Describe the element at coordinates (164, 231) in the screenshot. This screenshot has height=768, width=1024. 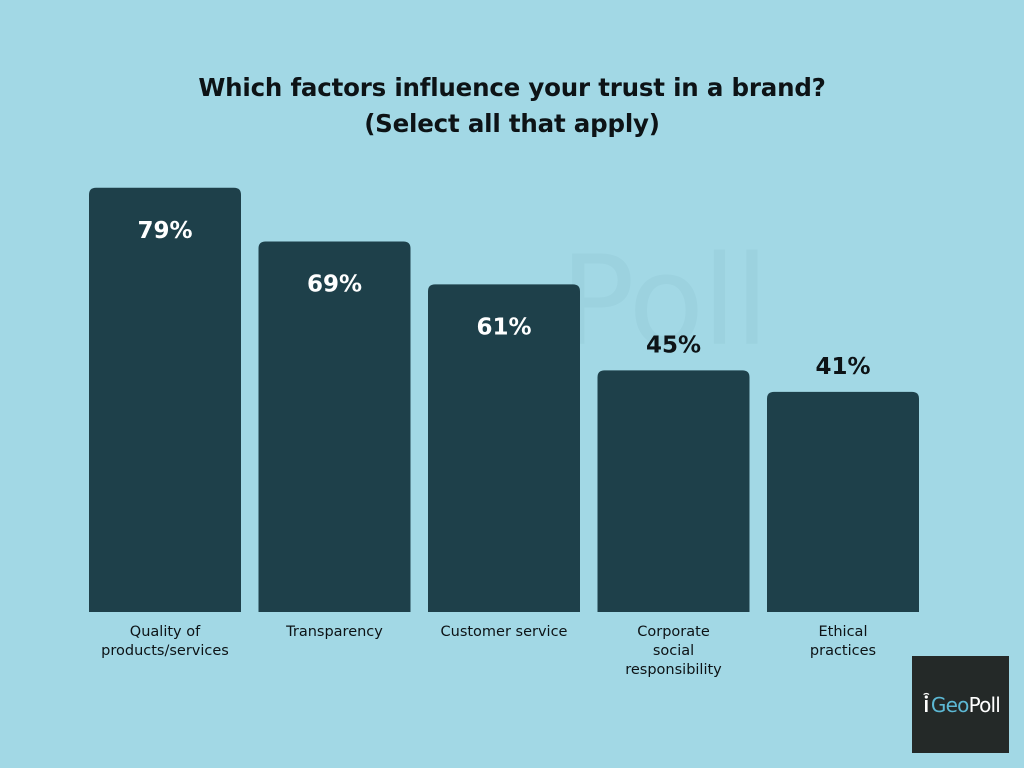
I see `value-label-1: 79%` at that location.